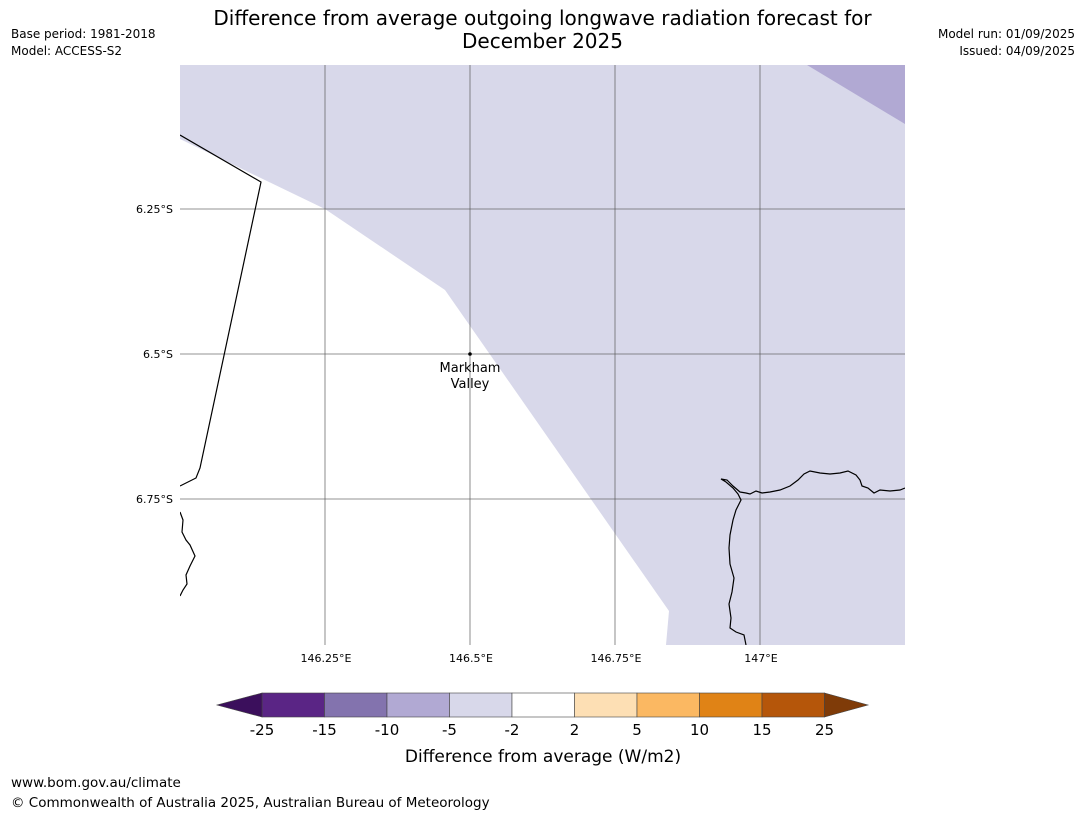  What do you see at coordinates (1017, 51) in the screenshot?
I see `issued-text: Issued: 04/09/2025` at bounding box center [1017, 51].